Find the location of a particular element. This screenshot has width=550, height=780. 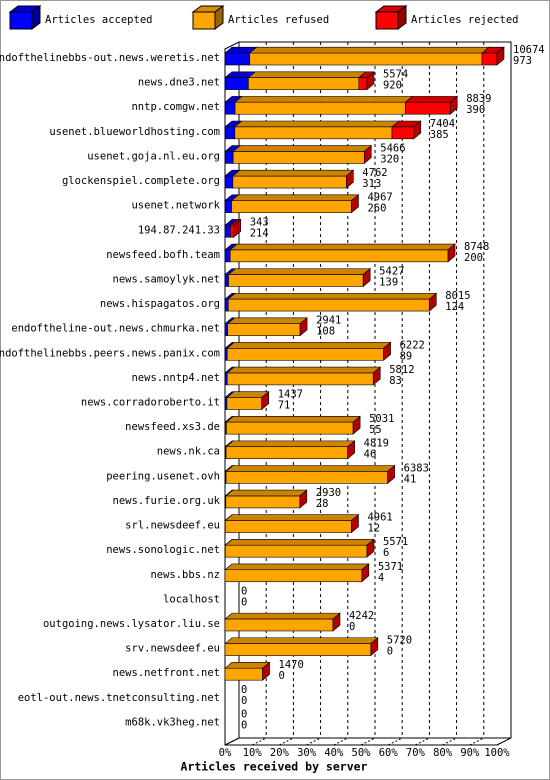

x-tick-label: 10% is located at coordinates (253, 753).